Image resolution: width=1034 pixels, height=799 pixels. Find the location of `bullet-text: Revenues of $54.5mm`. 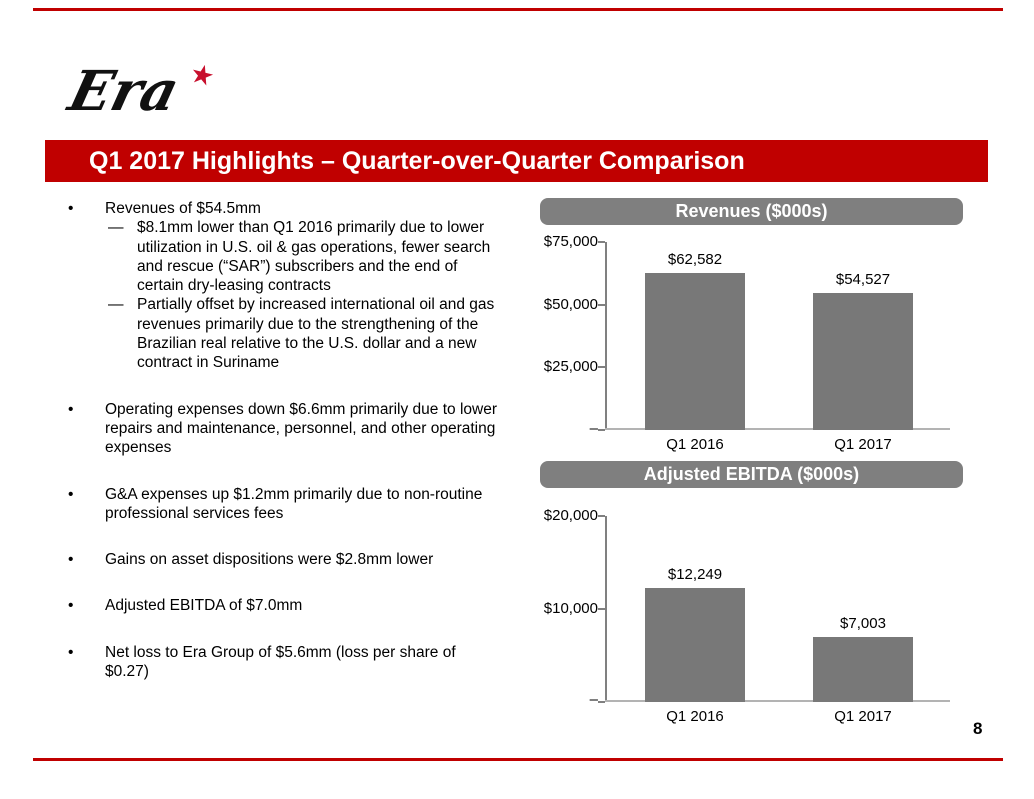

bullet-text: Revenues of $54.5mm is located at coordinates (183, 208).